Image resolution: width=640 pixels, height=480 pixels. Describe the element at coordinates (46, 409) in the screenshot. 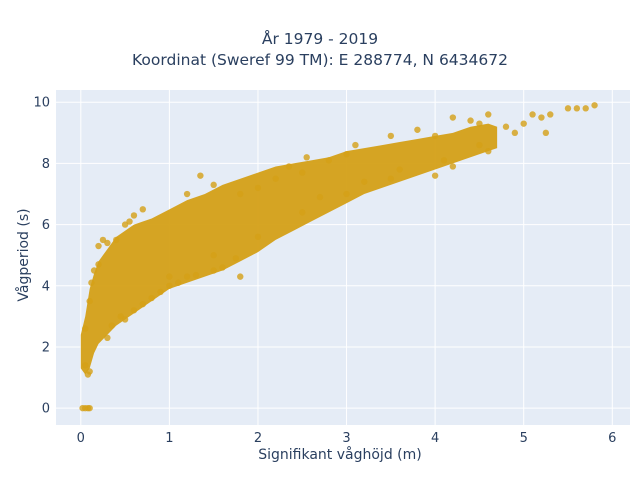

I see `y-tick-label: 0` at that location.